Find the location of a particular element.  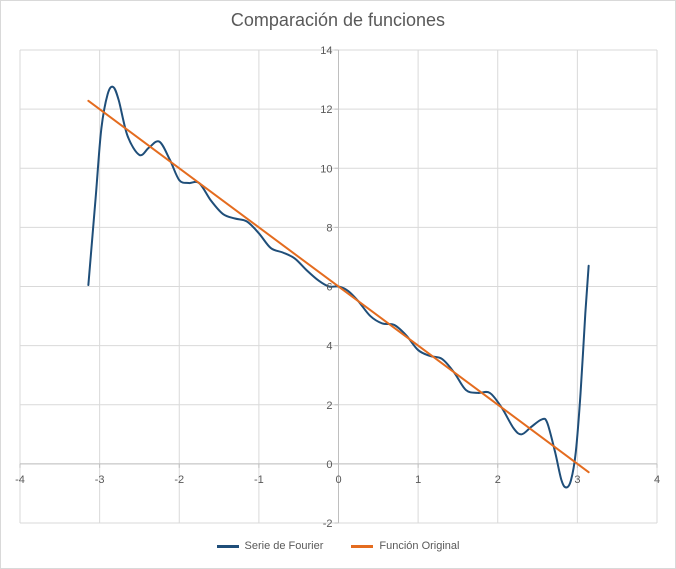

legend-label-fourier: Serie de Fourier is located at coordinates (284, 546).